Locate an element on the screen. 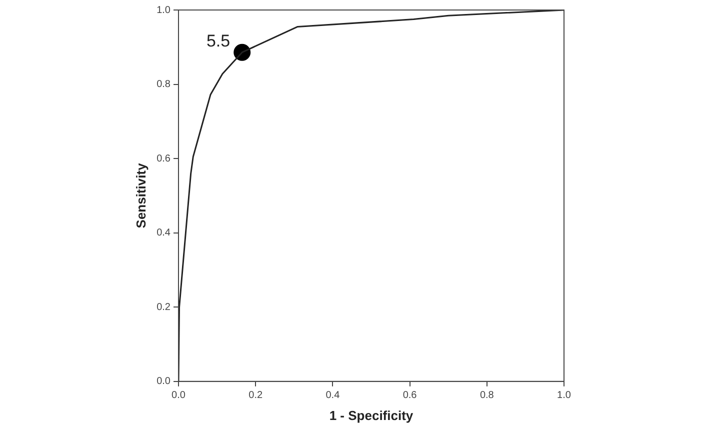 The width and height of the screenshot is (714, 433). x-tick-label: 1.0 is located at coordinates (564, 396).